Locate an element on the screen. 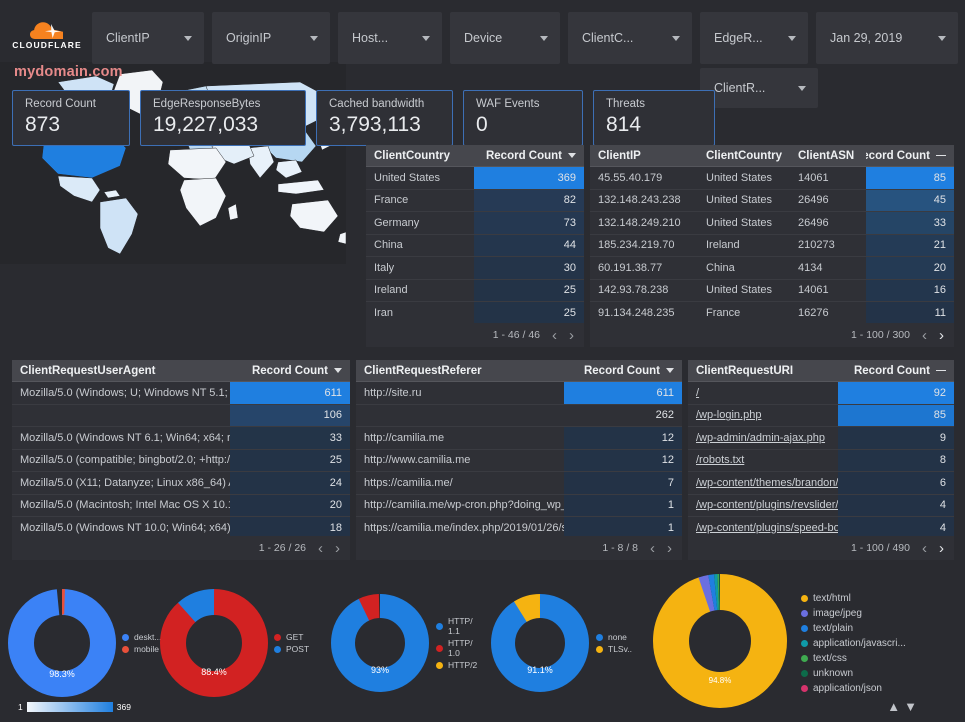  legend-item: unknown is located at coordinates (853, 673).